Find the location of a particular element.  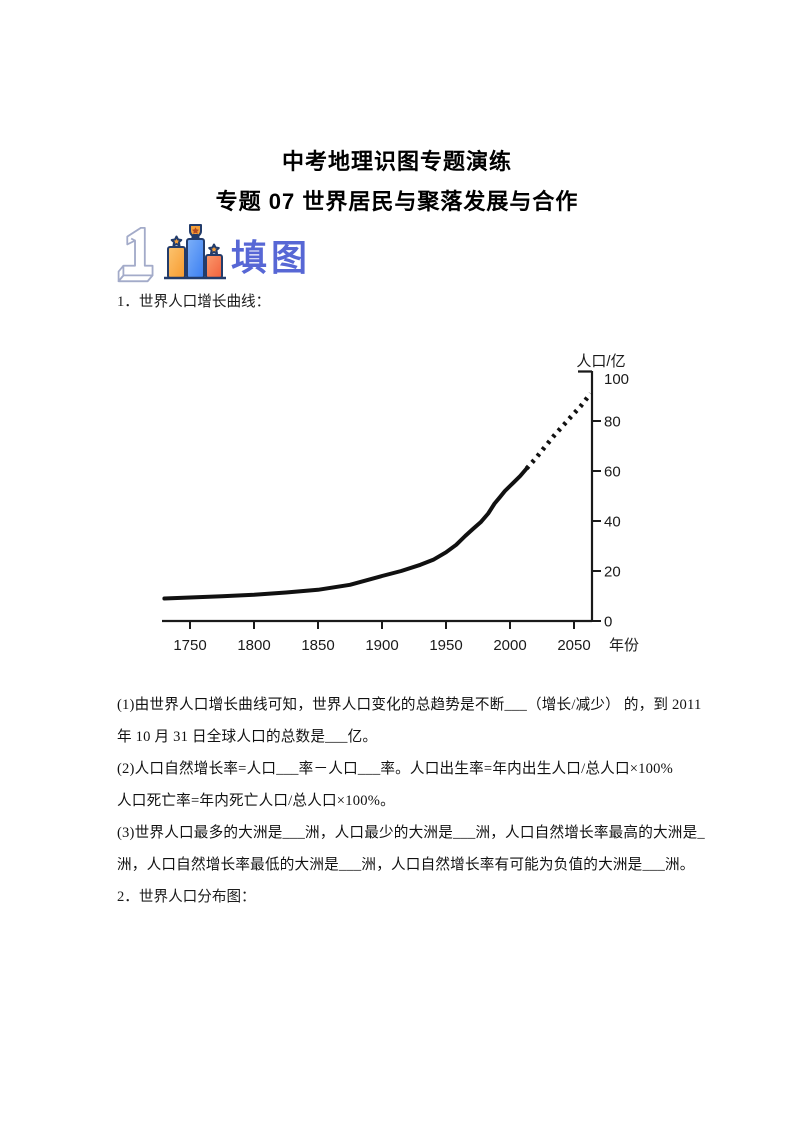

y-axis-tick-label: 40 is located at coordinates (612, 522).